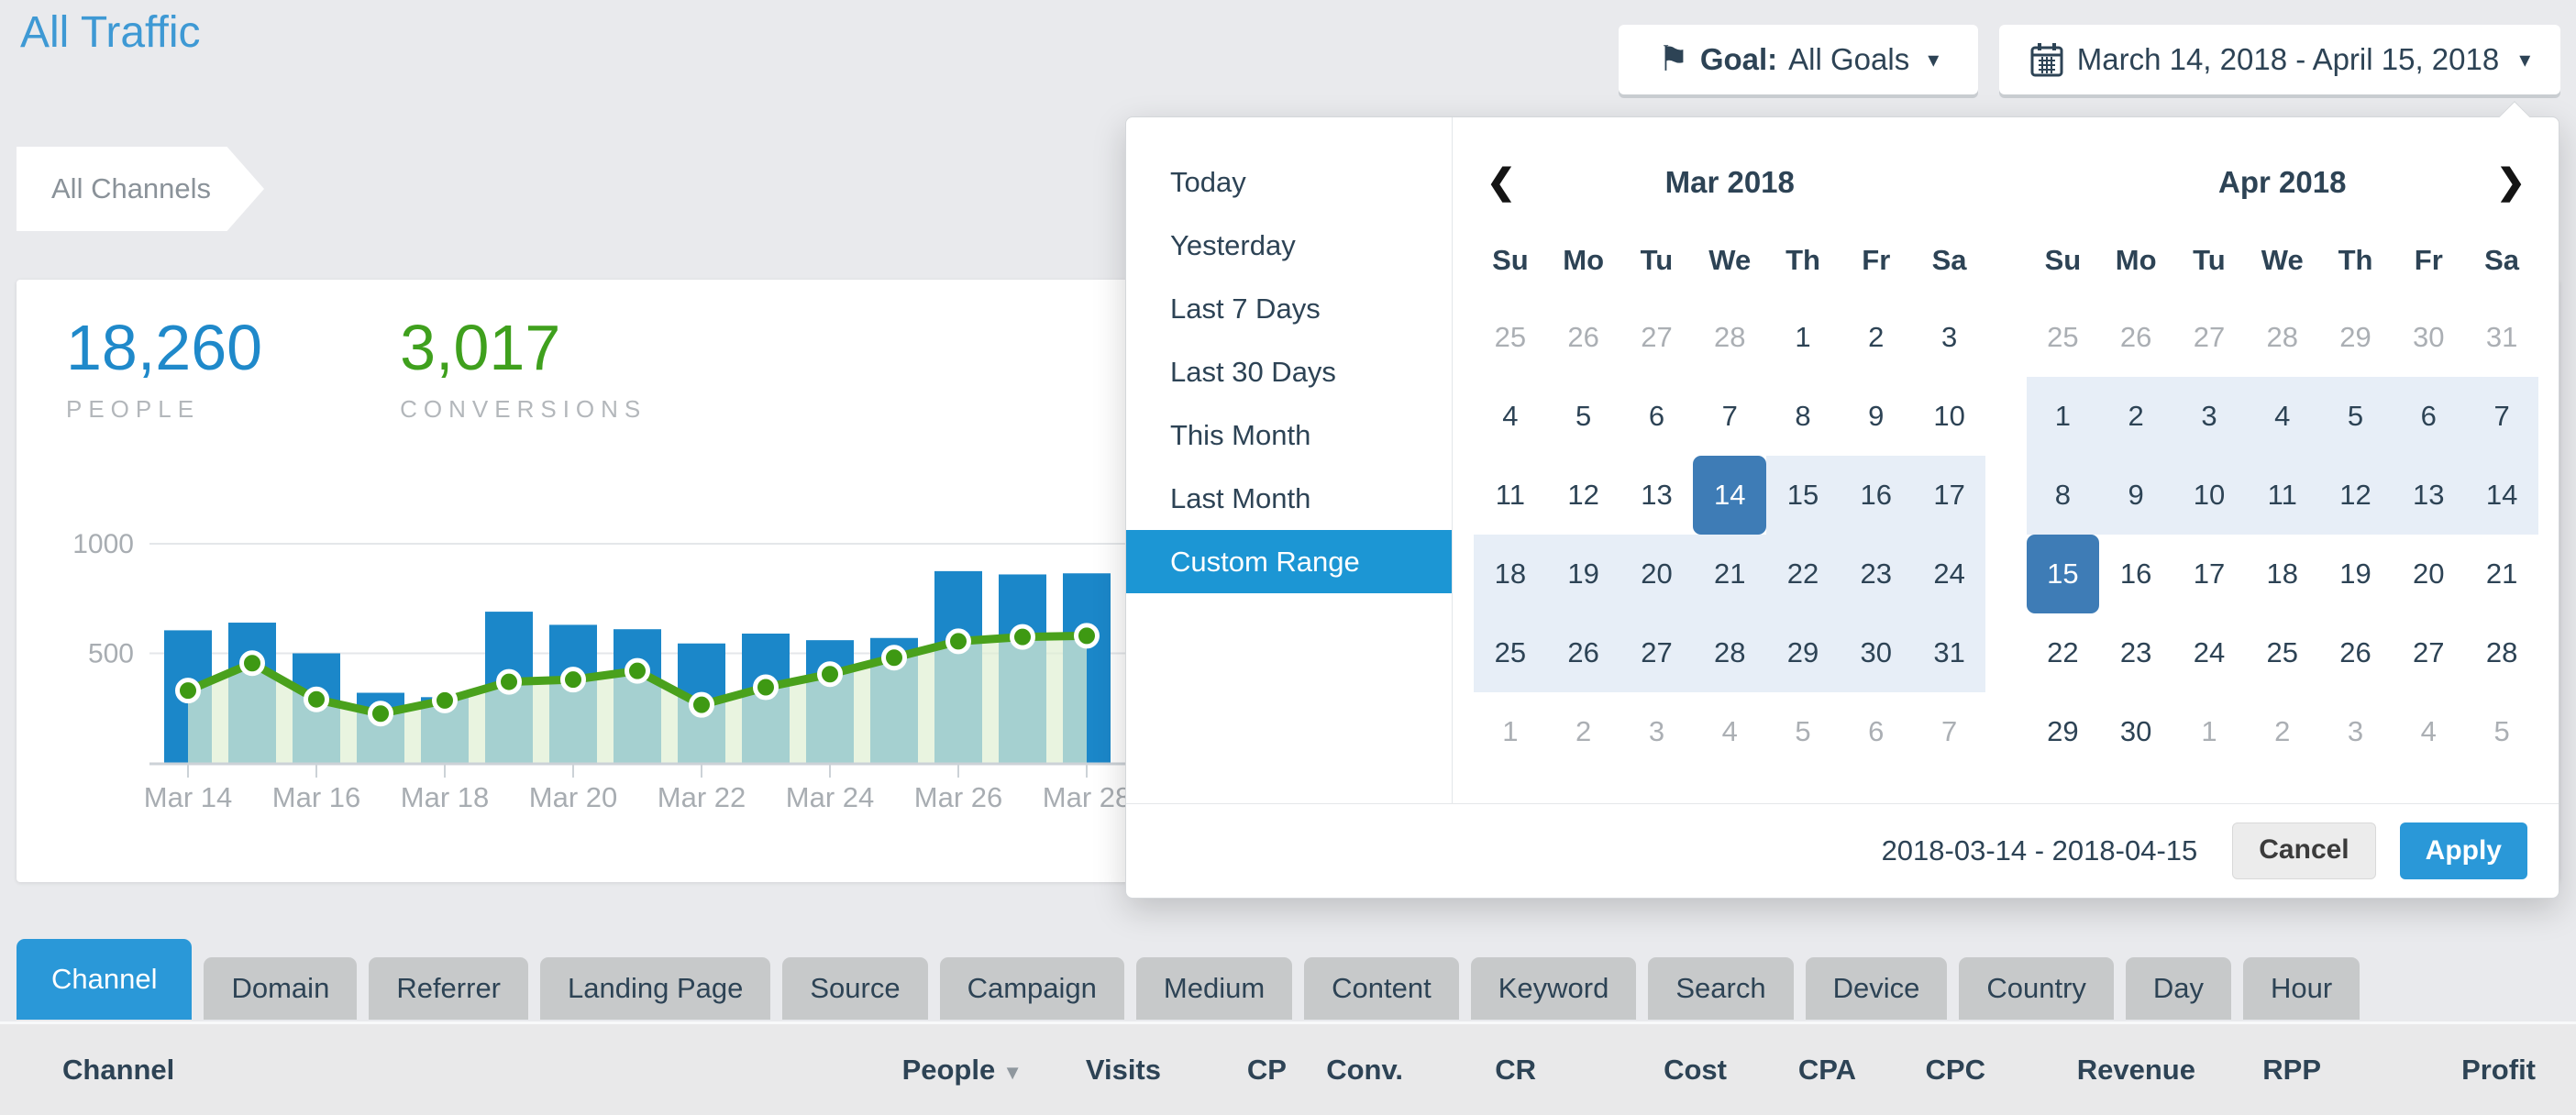  Describe the element at coordinates (140, 189) in the screenshot. I see `breadcrumb: All Channels` at that location.